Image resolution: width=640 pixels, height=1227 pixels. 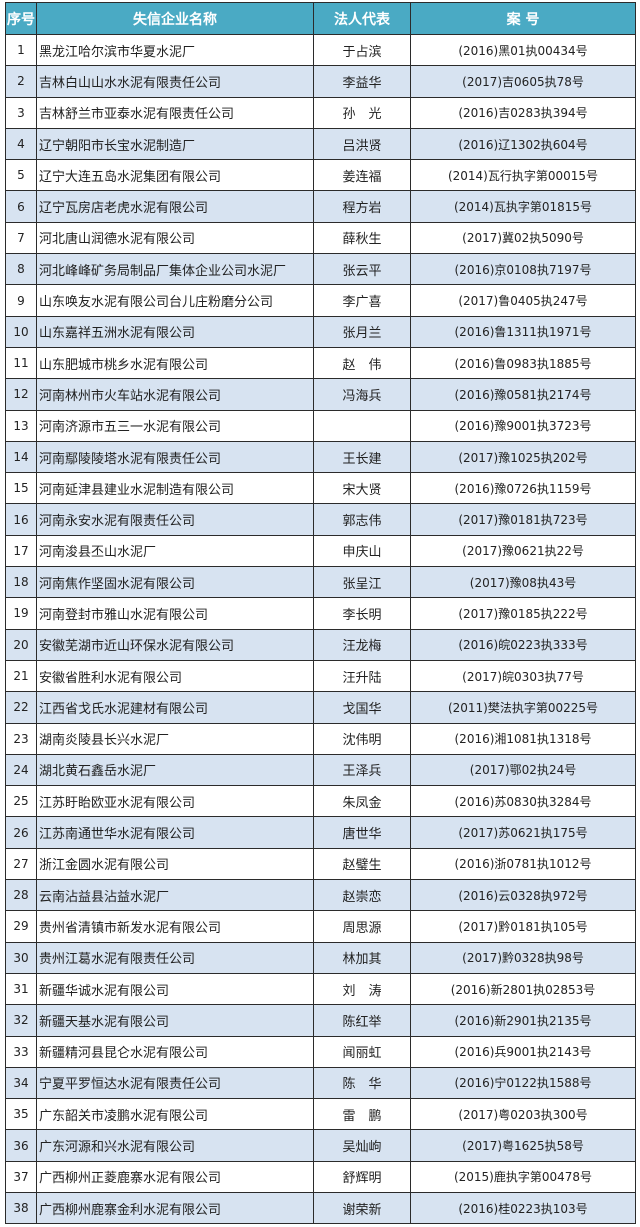 I want to click on table-row: 4 辽宁朝阳市长宝水泥制造厂 吕洪贤 (2016)辽1302执604号, so click(x=320, y=144).